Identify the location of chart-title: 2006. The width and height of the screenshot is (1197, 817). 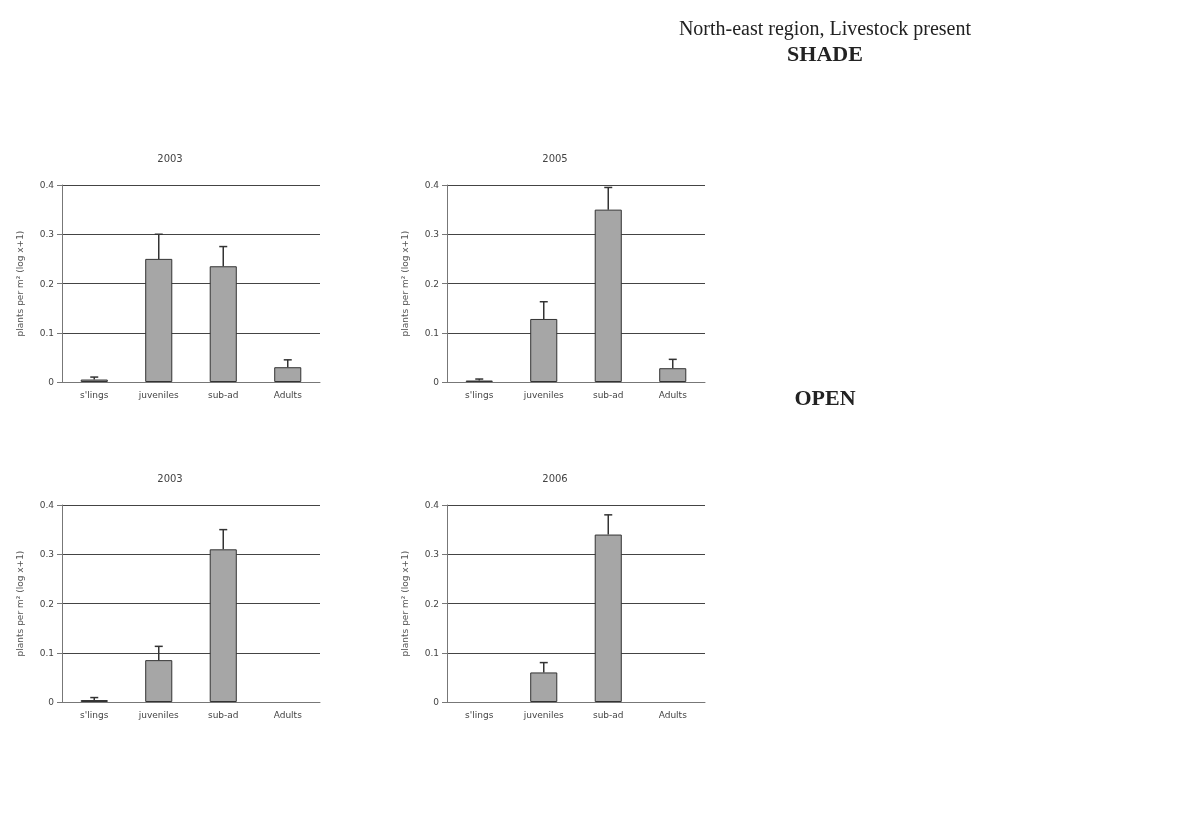
(555, 478).